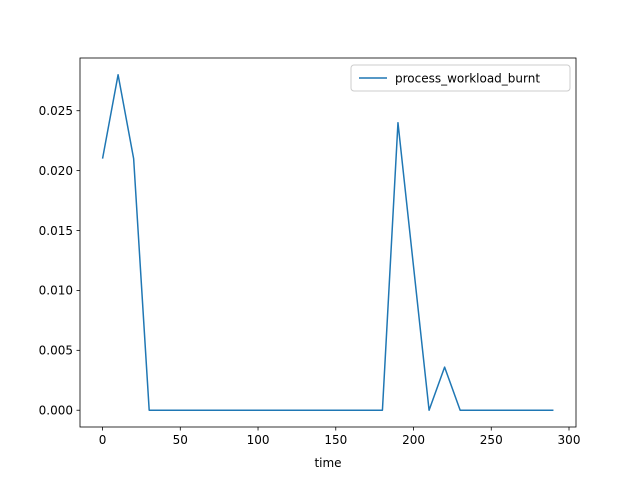 The width and height of the screenshot is (640, 480). What do you see at coordinates (327, 463) in the screenshot?
I see `x-axis-label: time` at bounding box center [327, 463].